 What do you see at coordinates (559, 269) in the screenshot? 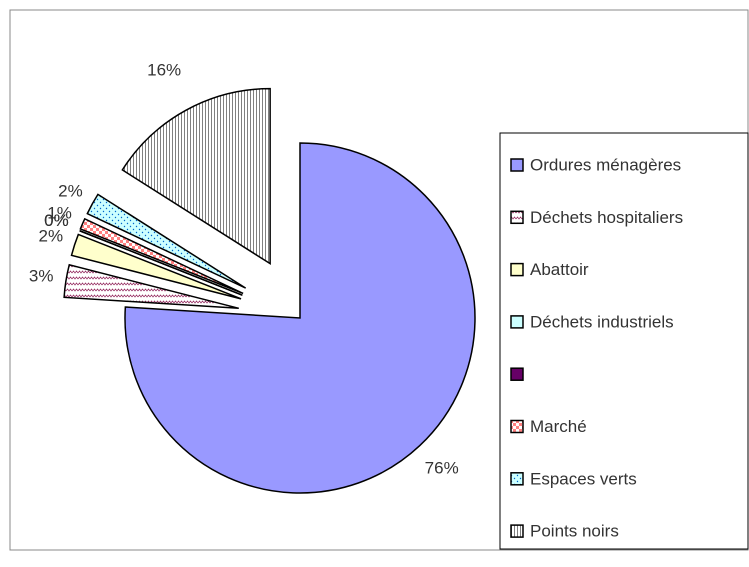
I see `legend-label: Abattoir` at bounding box center [559, 269].